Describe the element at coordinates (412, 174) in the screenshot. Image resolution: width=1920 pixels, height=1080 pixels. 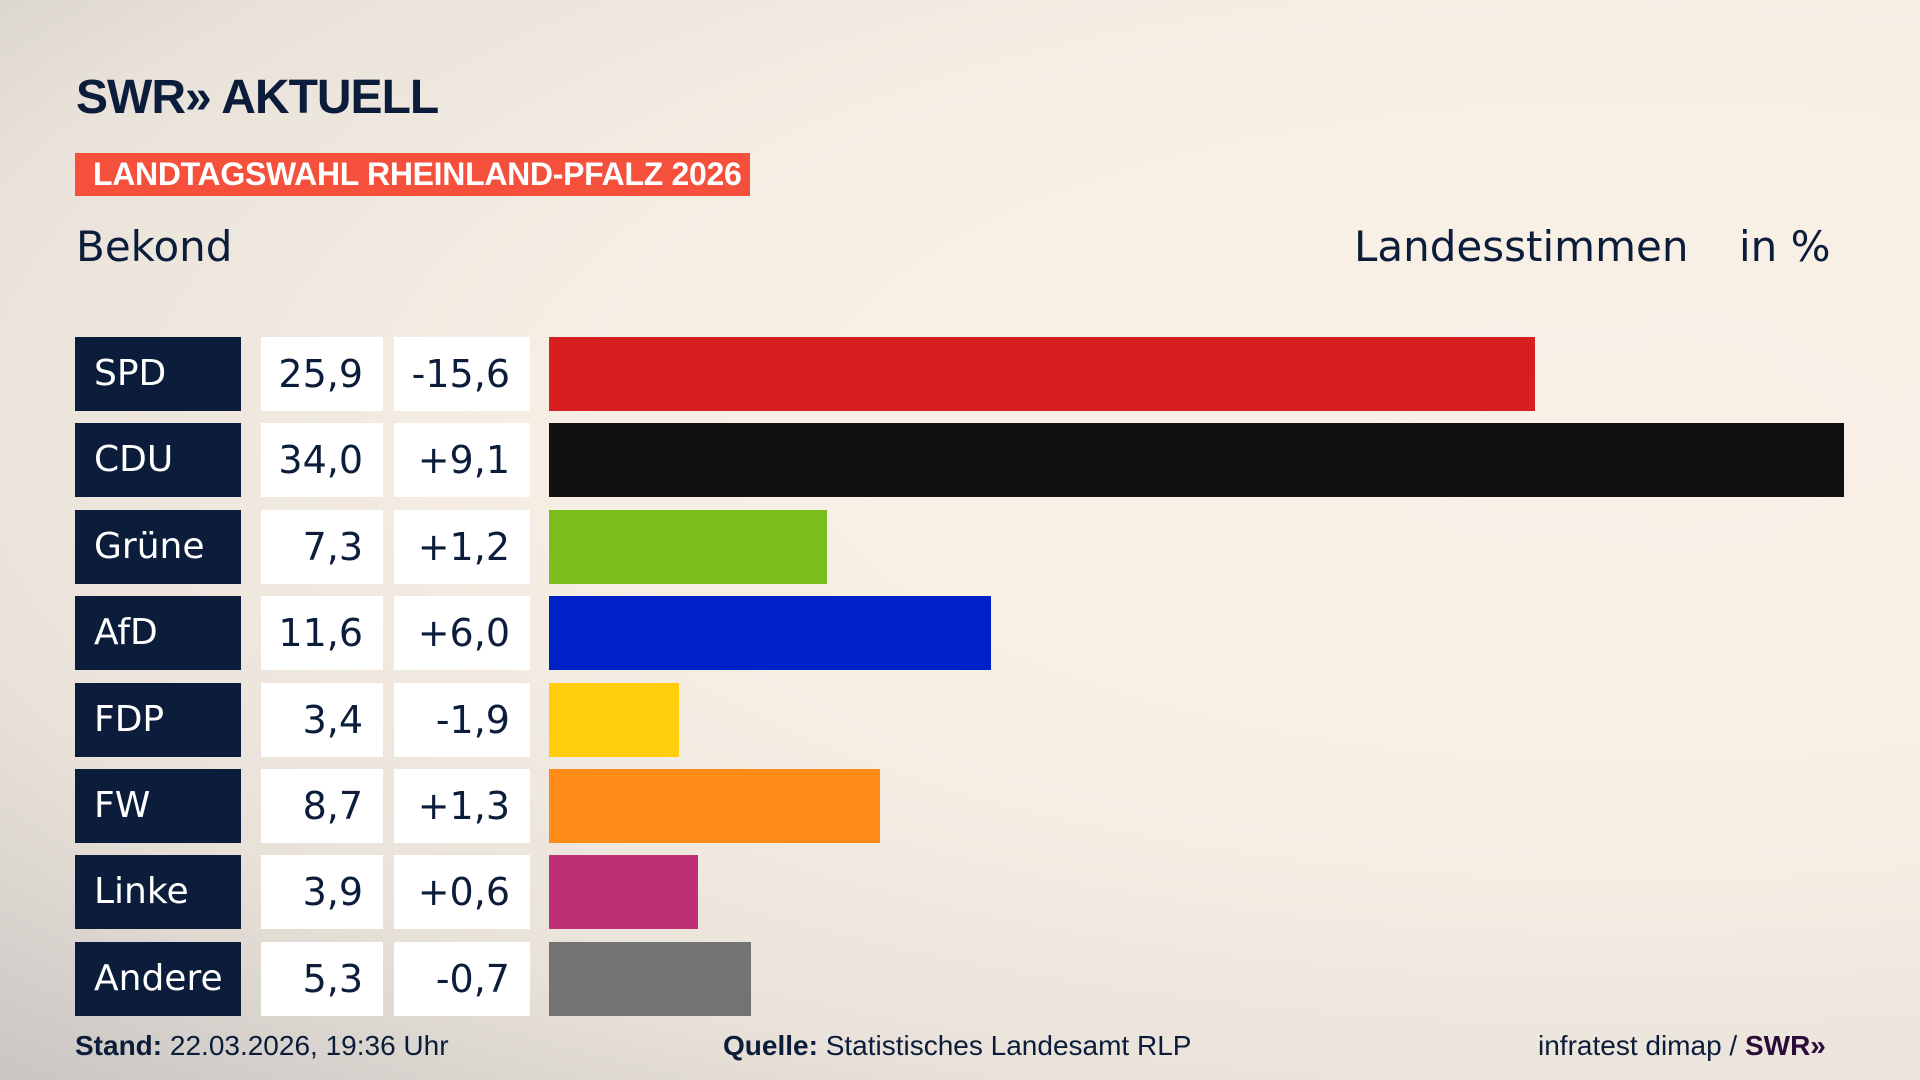
I see `election-banner: LANDTAGSWAHL RHEINLAND-PFALZ 2026` at that location.